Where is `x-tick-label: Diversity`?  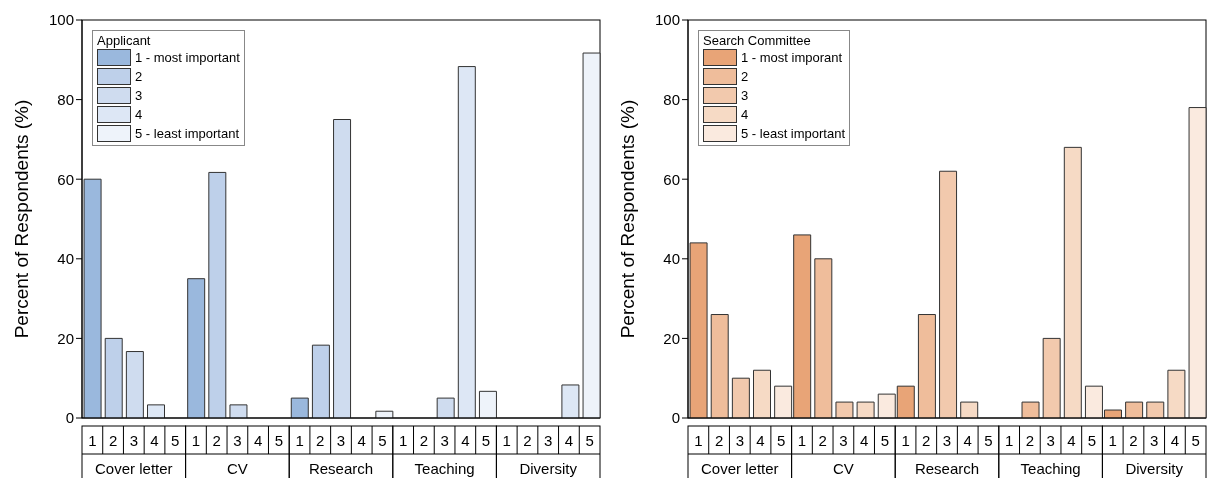
x-tick-label: Diversity is located at coordinates (1154, 468).